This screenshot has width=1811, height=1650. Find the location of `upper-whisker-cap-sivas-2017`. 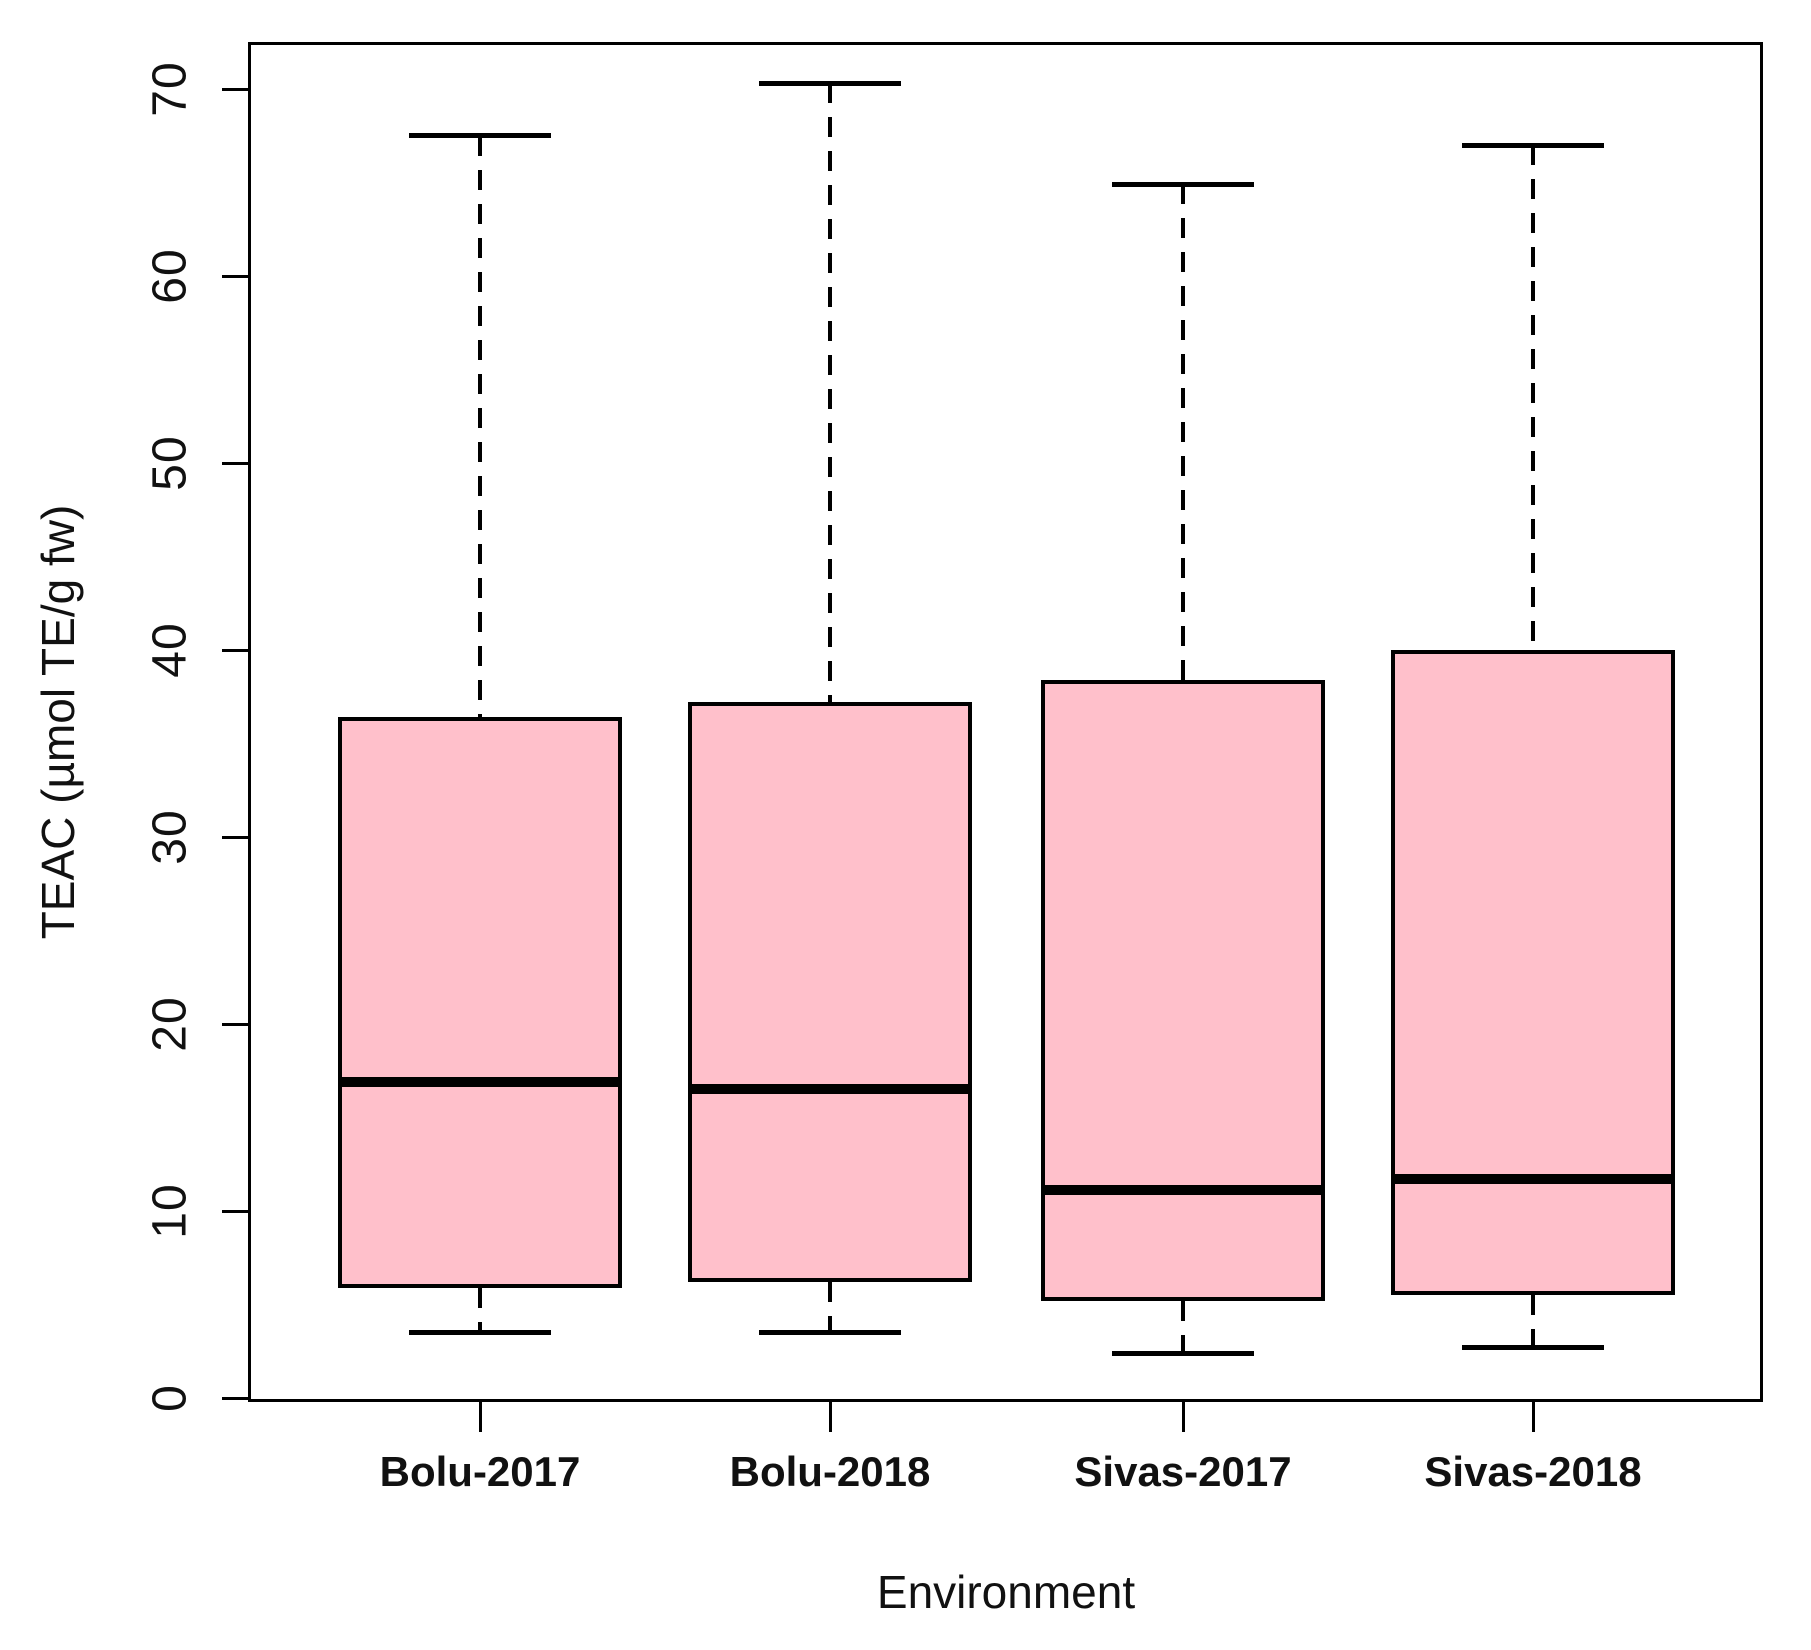

upper-whisker-cap-sivas-2017 is located at coordinates (1183, 184).